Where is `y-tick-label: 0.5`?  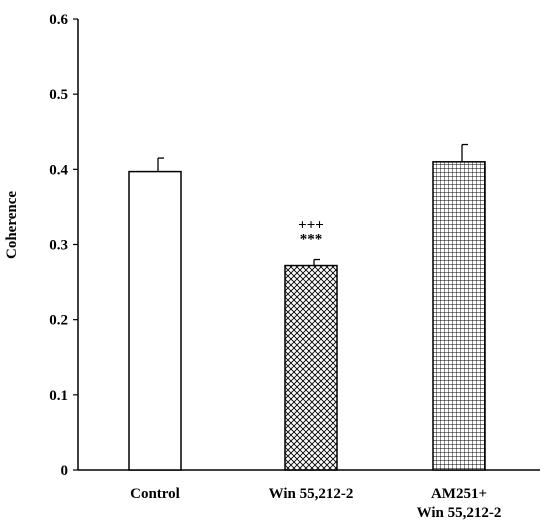
y-tick-label: 0.5 is located at coordinates (58, 95).